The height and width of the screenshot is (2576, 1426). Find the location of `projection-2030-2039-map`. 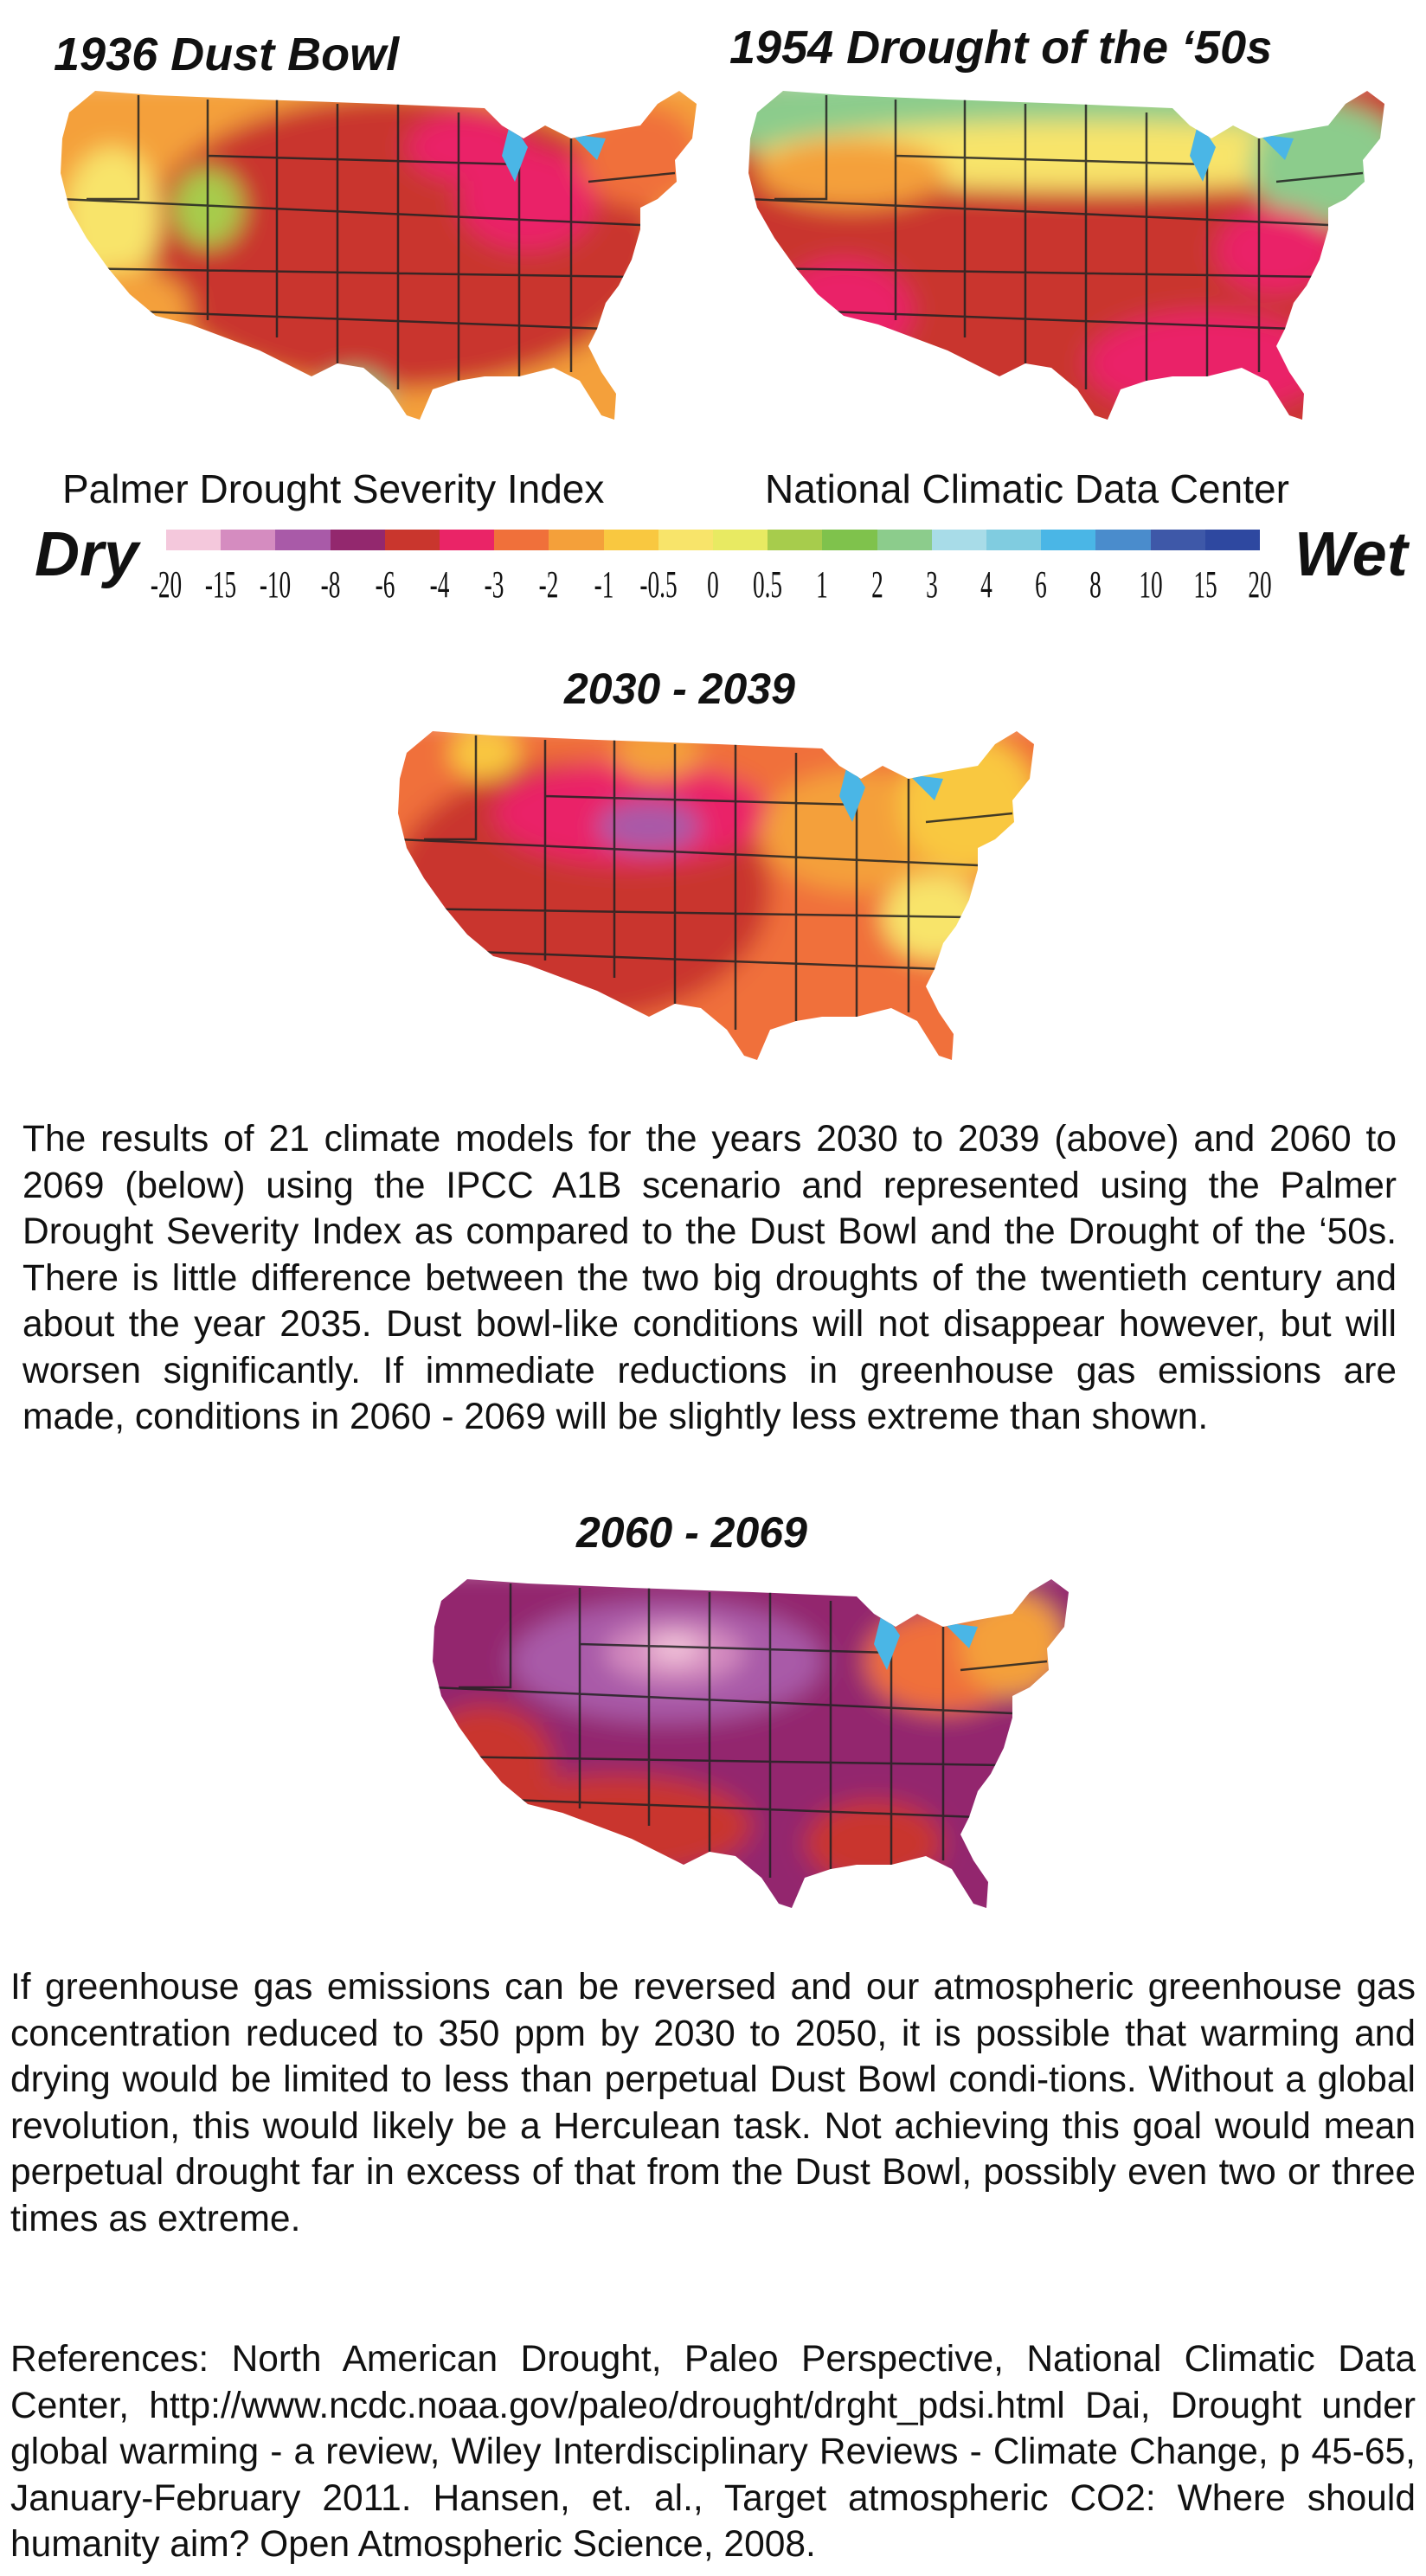

projection-2030-2039-map is located at coordinates (716, 895).